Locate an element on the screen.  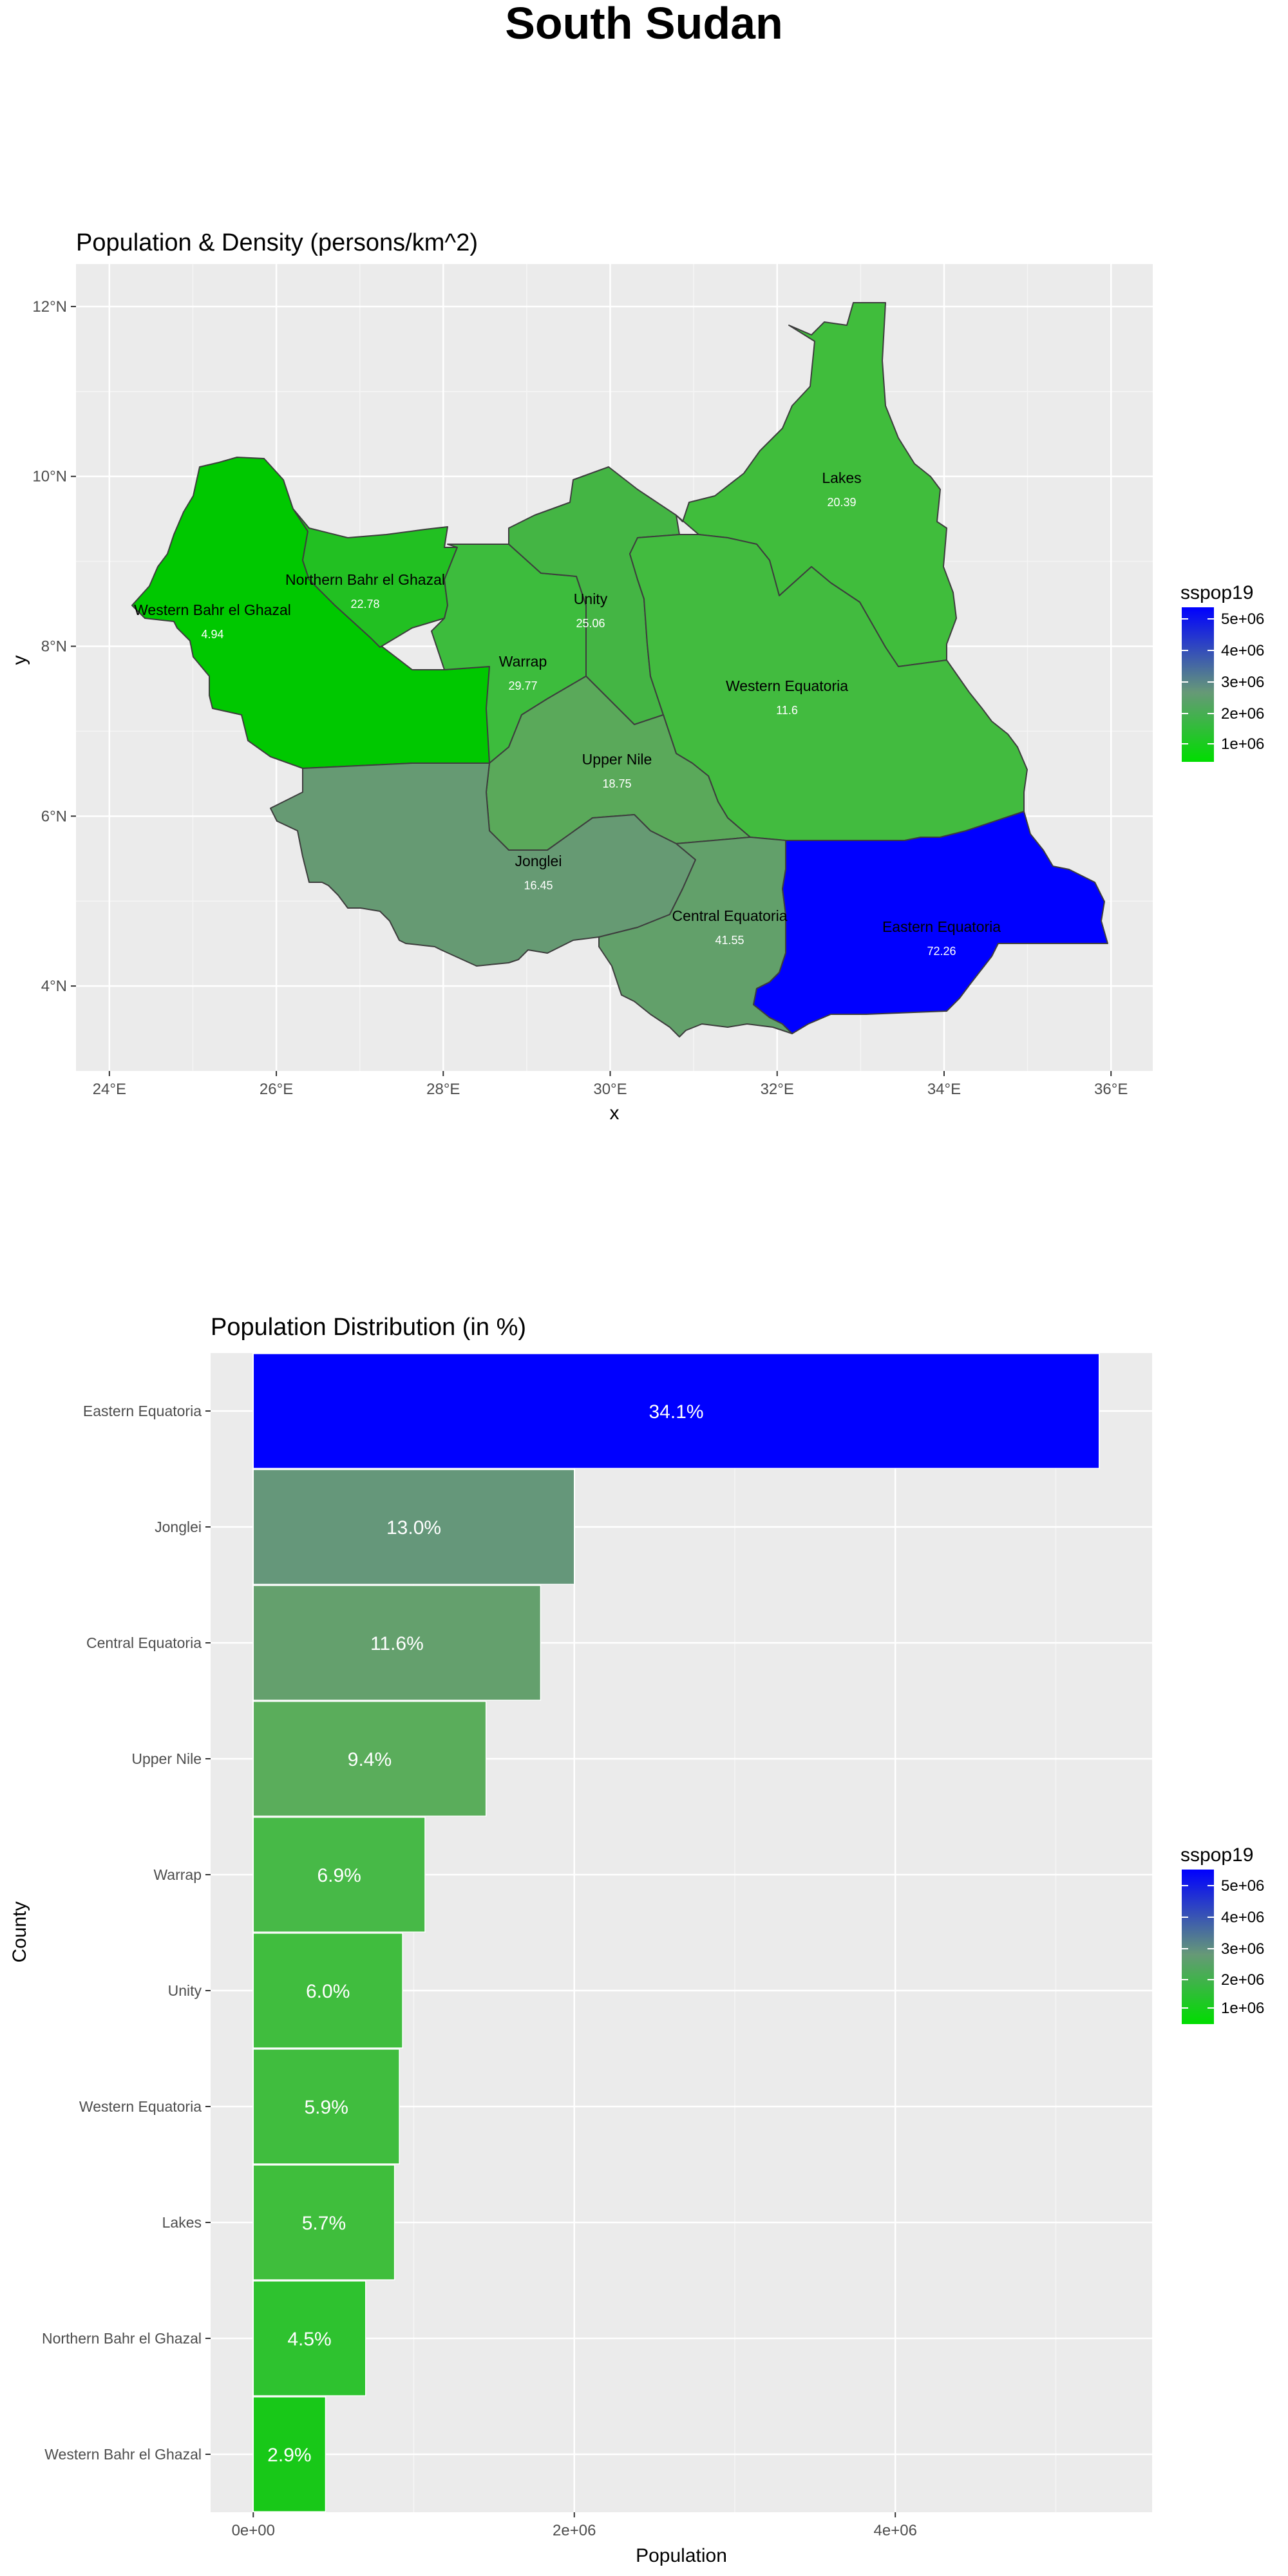
region-name-label: Western Equatoria is located at coordinates (787, 685).